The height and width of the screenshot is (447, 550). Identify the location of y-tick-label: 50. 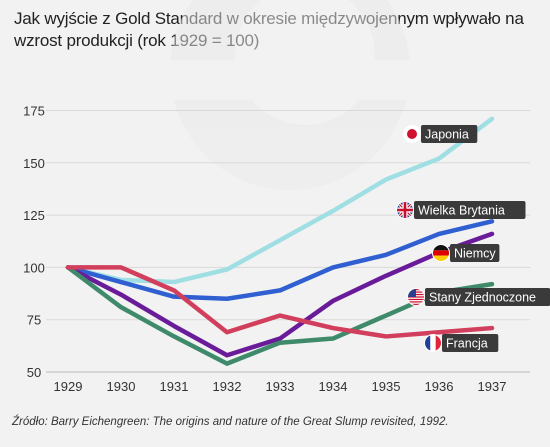
(34, 372).